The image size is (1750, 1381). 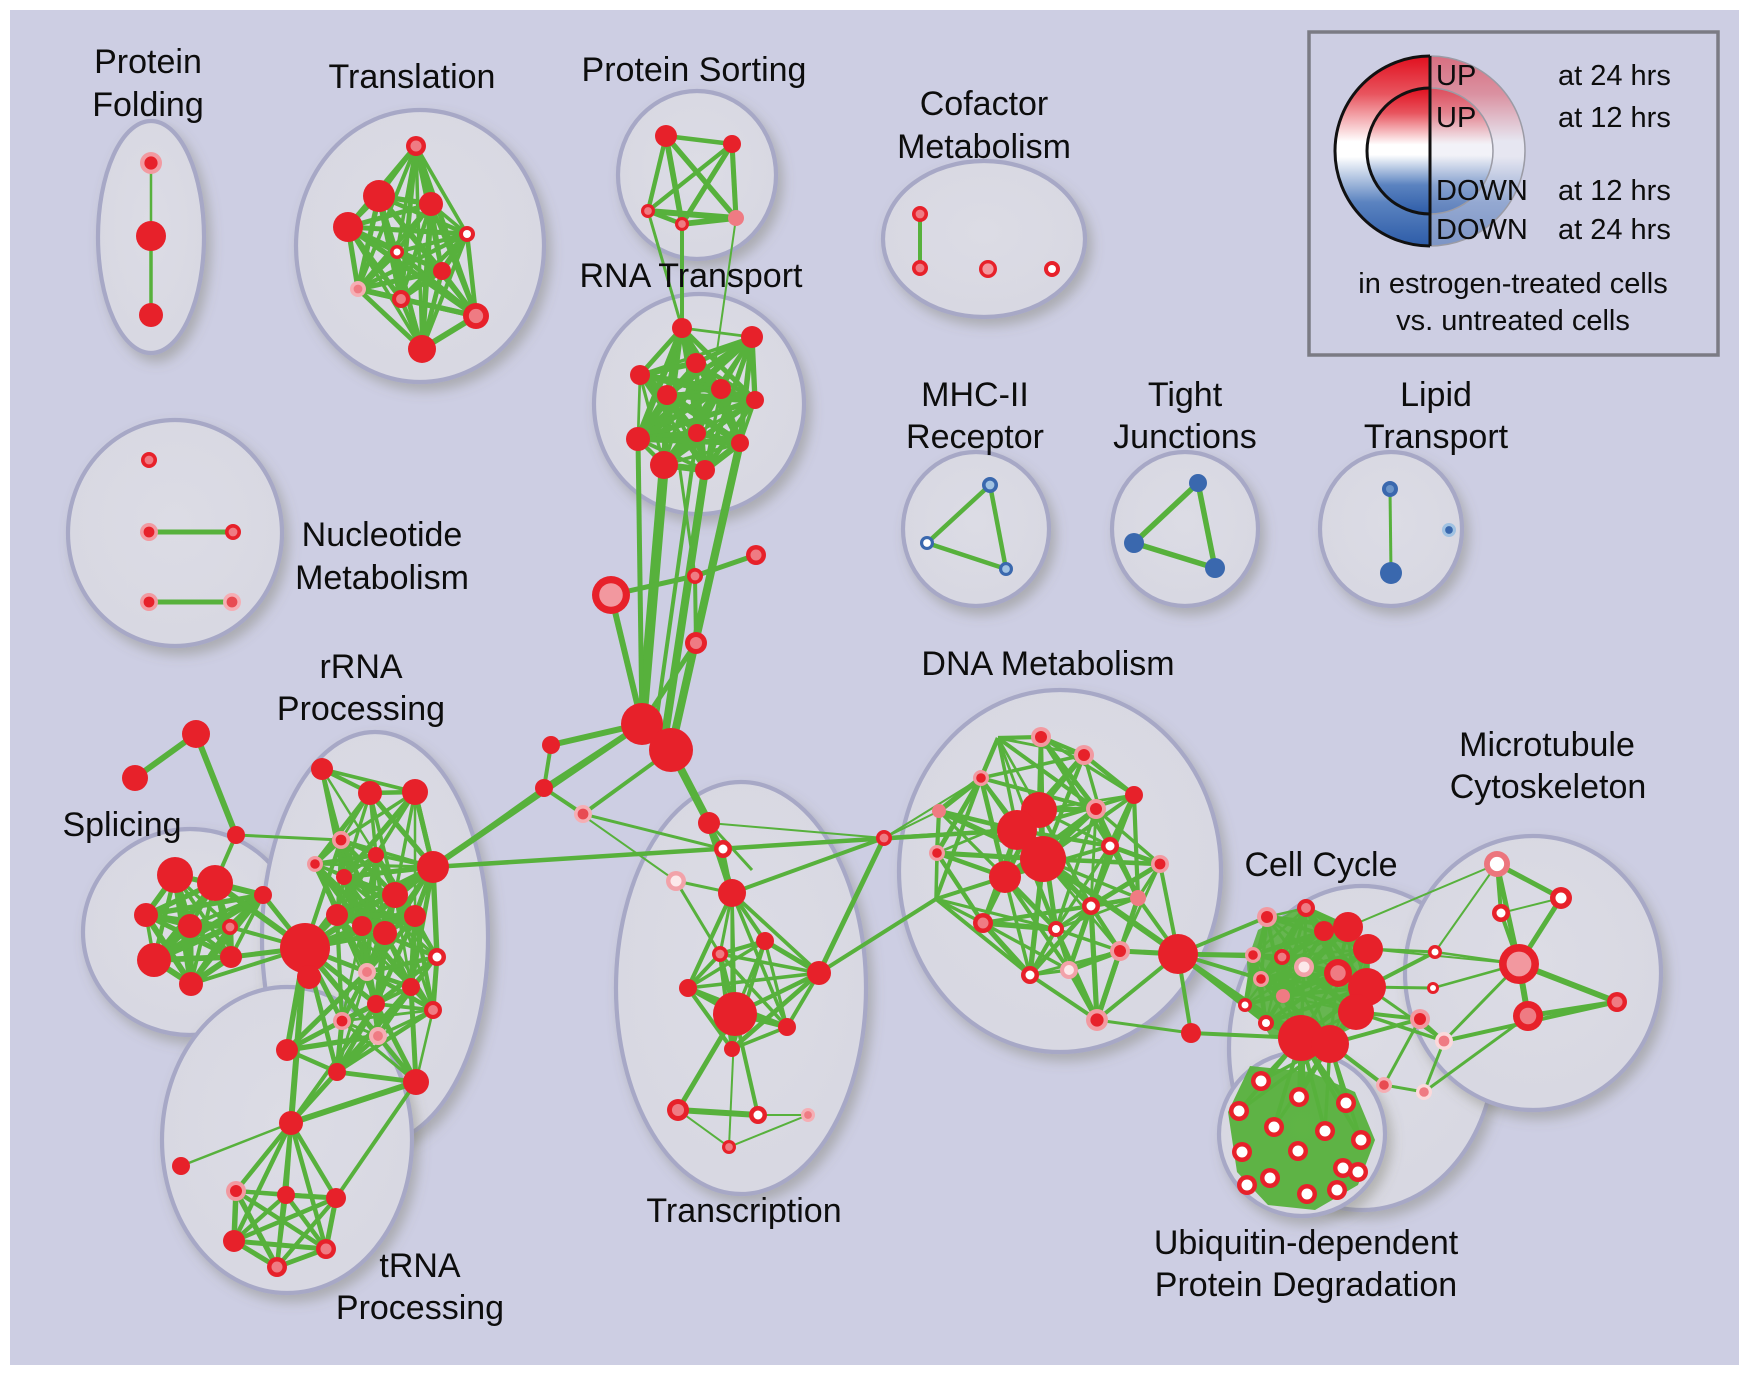 I want to click on svg-text: Protein, so click(x=148, y=62).